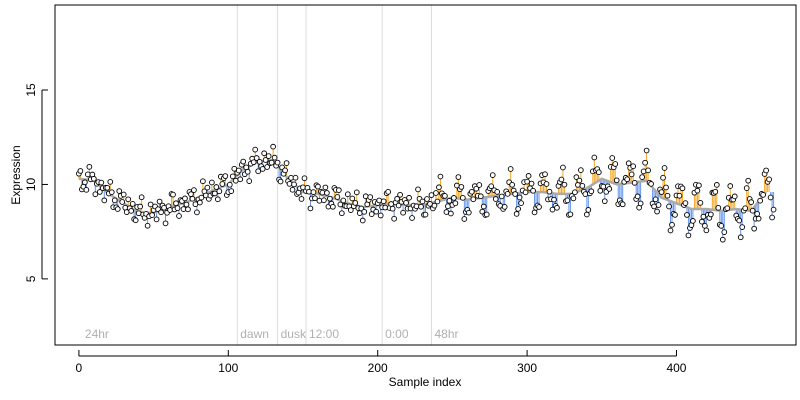 The width and height of the screenshot is (800, 400). Describe the element at coordinates (676, 368) in the screenshot. I see `x-tick-label: 400` at that location.